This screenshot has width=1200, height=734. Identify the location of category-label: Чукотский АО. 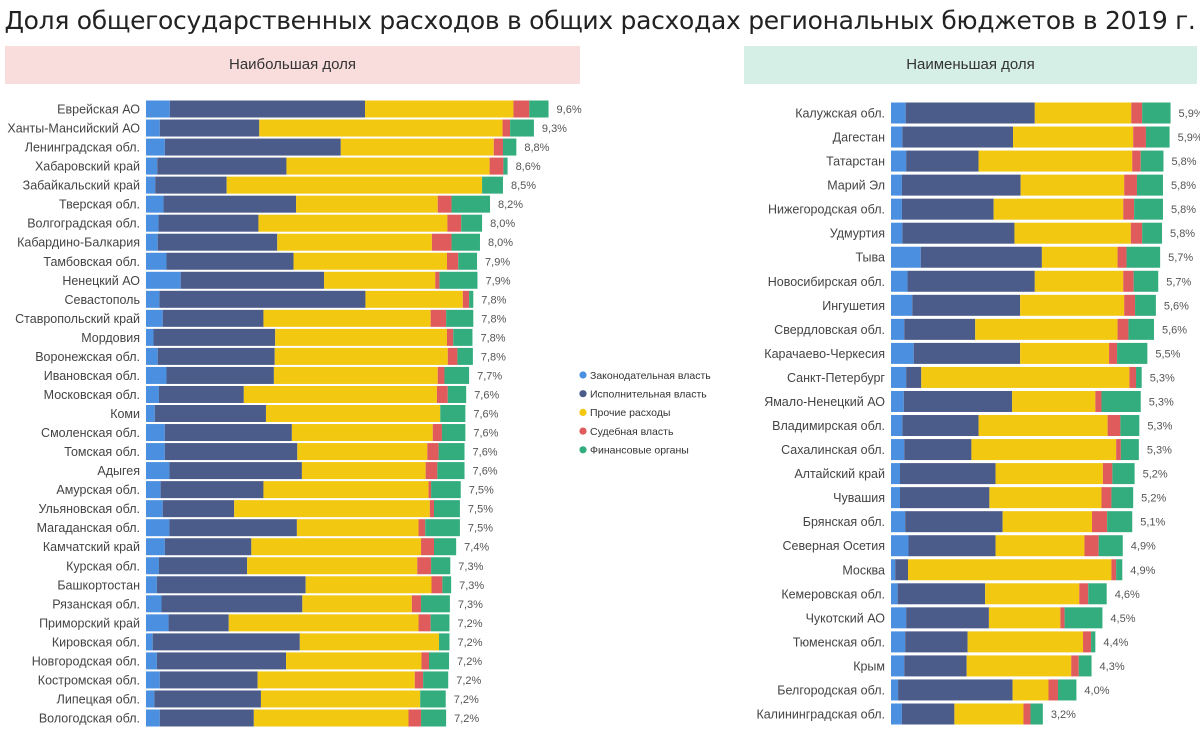
(846, 618).